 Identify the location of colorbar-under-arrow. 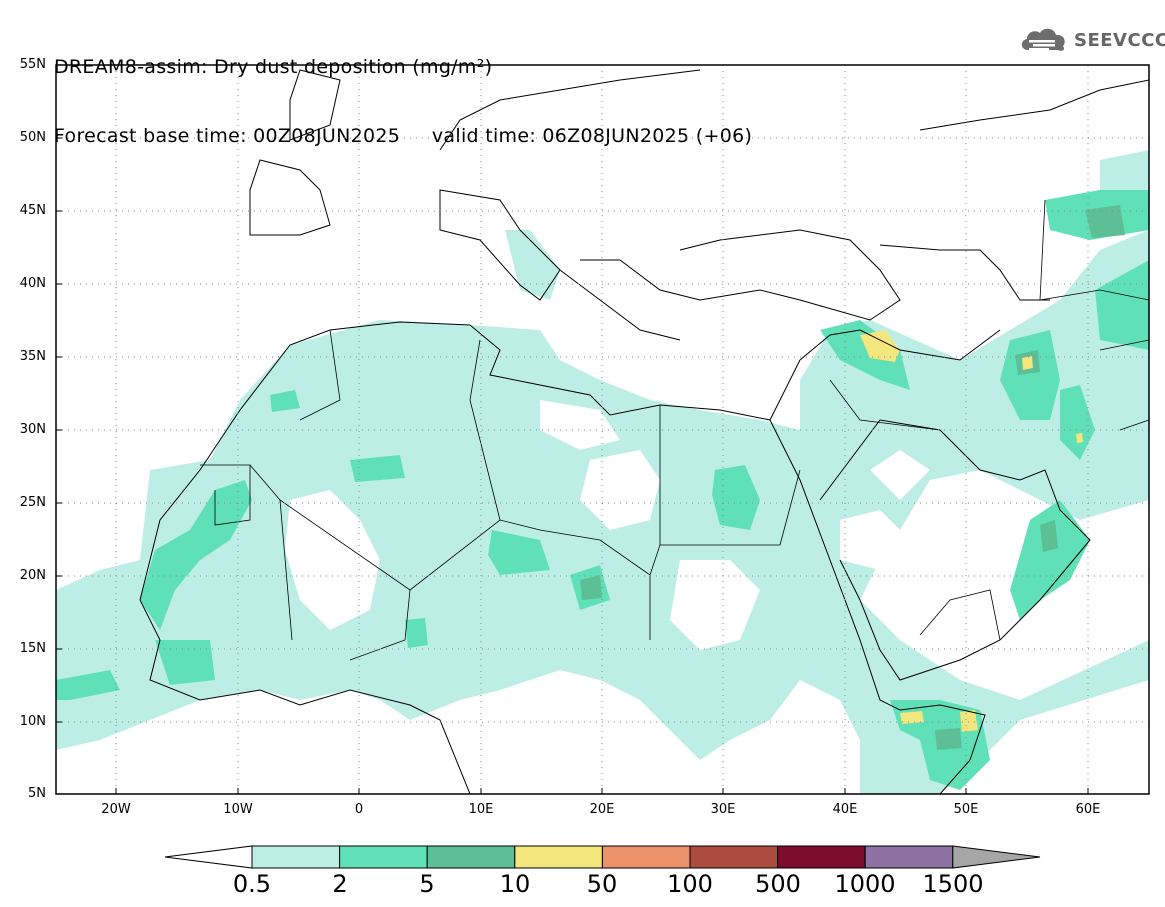
(208, 857).